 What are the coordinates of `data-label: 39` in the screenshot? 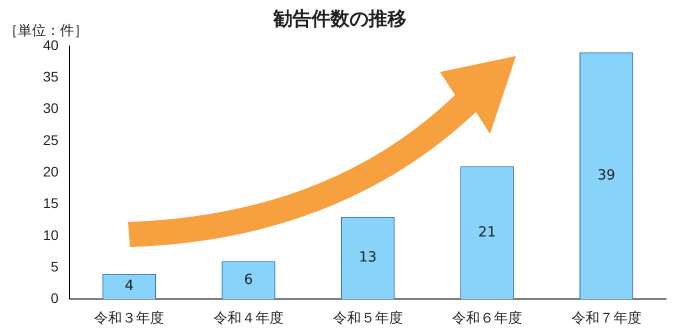 It's located at (606, 175).